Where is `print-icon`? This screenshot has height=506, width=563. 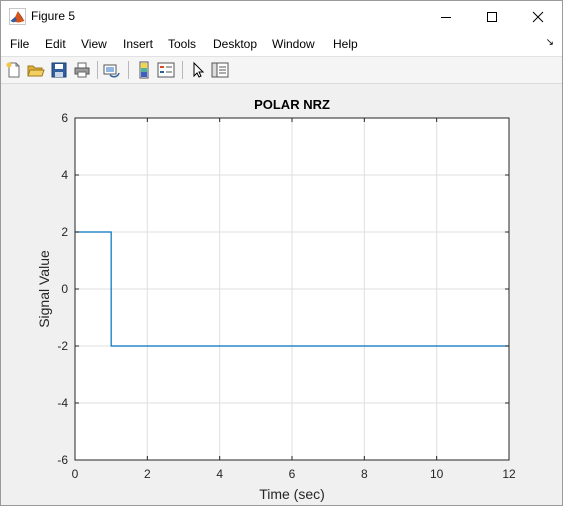 print-icon is located at coordinates (82, 70).